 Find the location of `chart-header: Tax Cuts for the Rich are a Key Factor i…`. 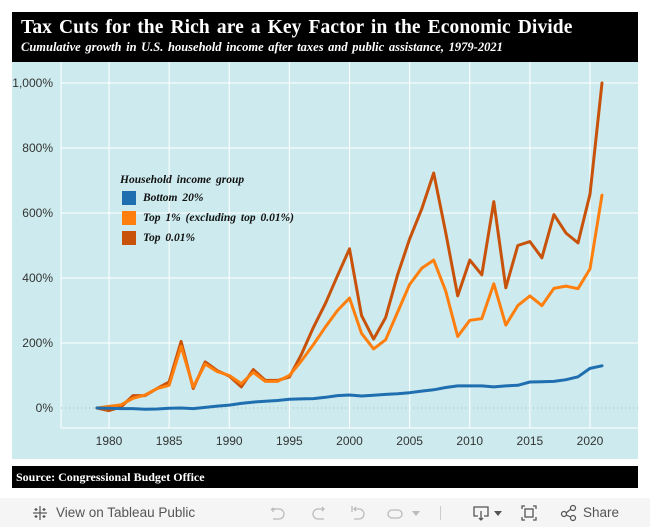

chart-header: Tax Cuts for the Rich are a Key Factor i… is located at coordinates (325, 37).